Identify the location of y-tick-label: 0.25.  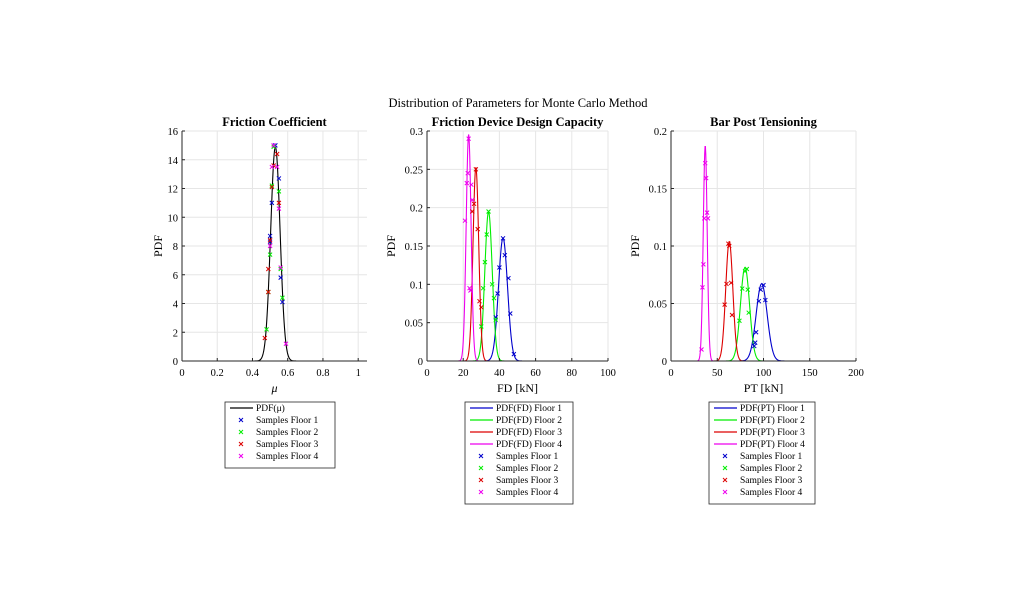
(414, 170).